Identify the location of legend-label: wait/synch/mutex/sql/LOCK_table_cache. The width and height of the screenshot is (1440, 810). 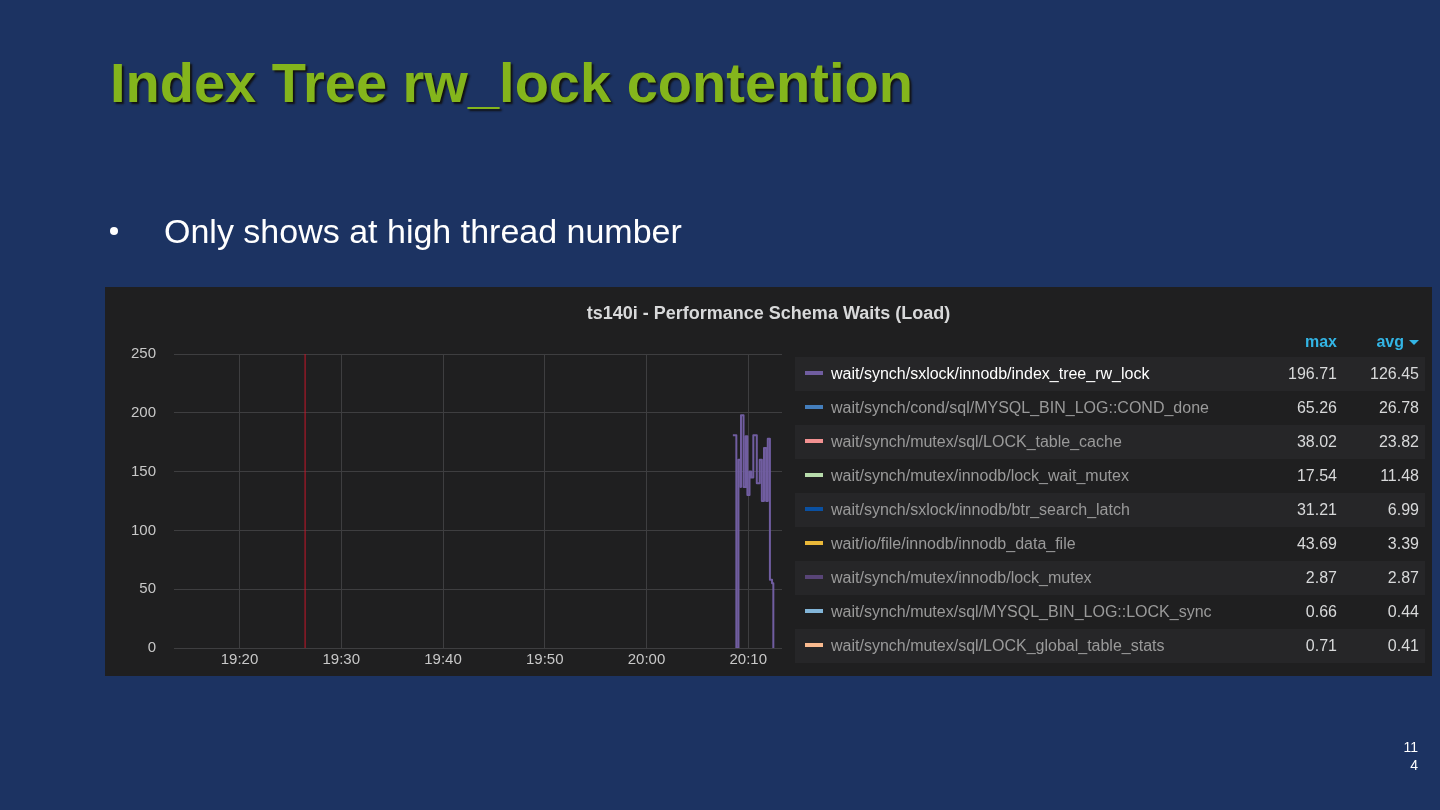
(976, 441).